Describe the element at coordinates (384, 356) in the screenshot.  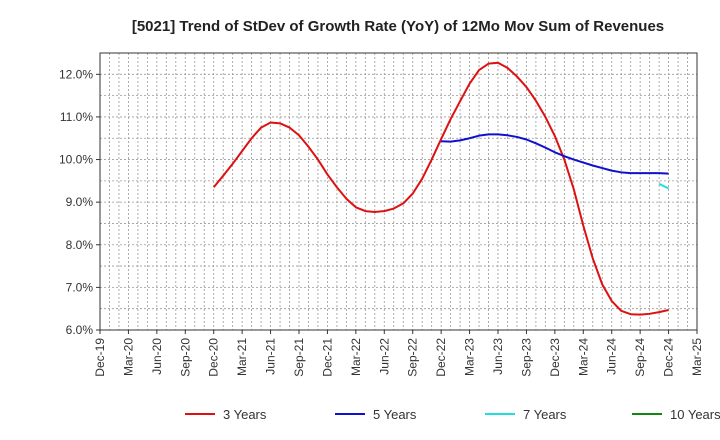
I see `x-tick-label: Jun-22` at that location.